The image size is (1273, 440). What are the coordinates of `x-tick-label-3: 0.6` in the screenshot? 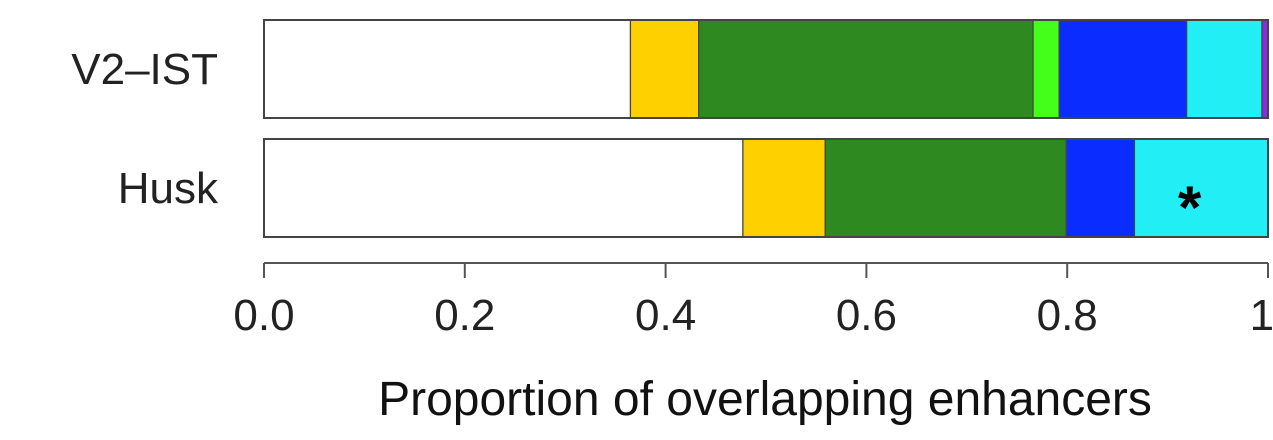 It's located at (866, 315).